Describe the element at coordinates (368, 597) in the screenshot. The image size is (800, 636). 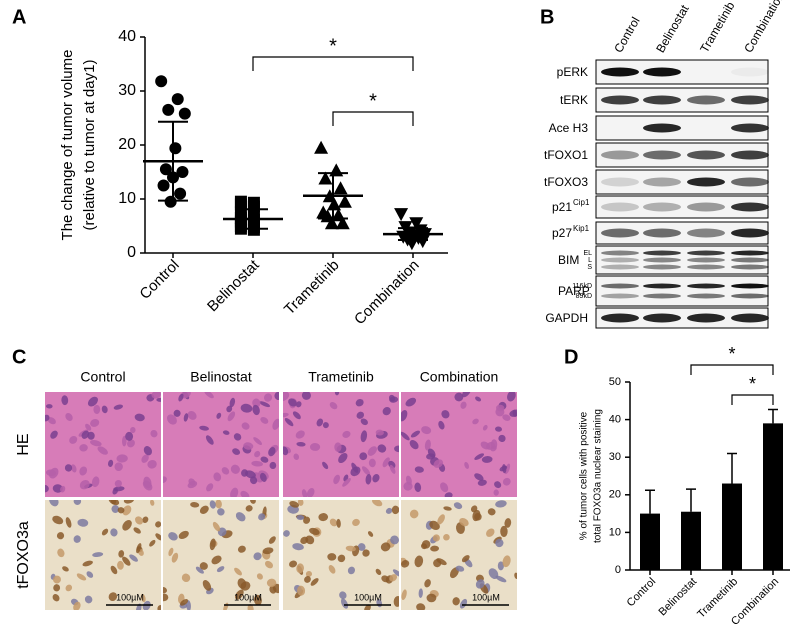
I see `scale-bar-label: 100µM` at that location.